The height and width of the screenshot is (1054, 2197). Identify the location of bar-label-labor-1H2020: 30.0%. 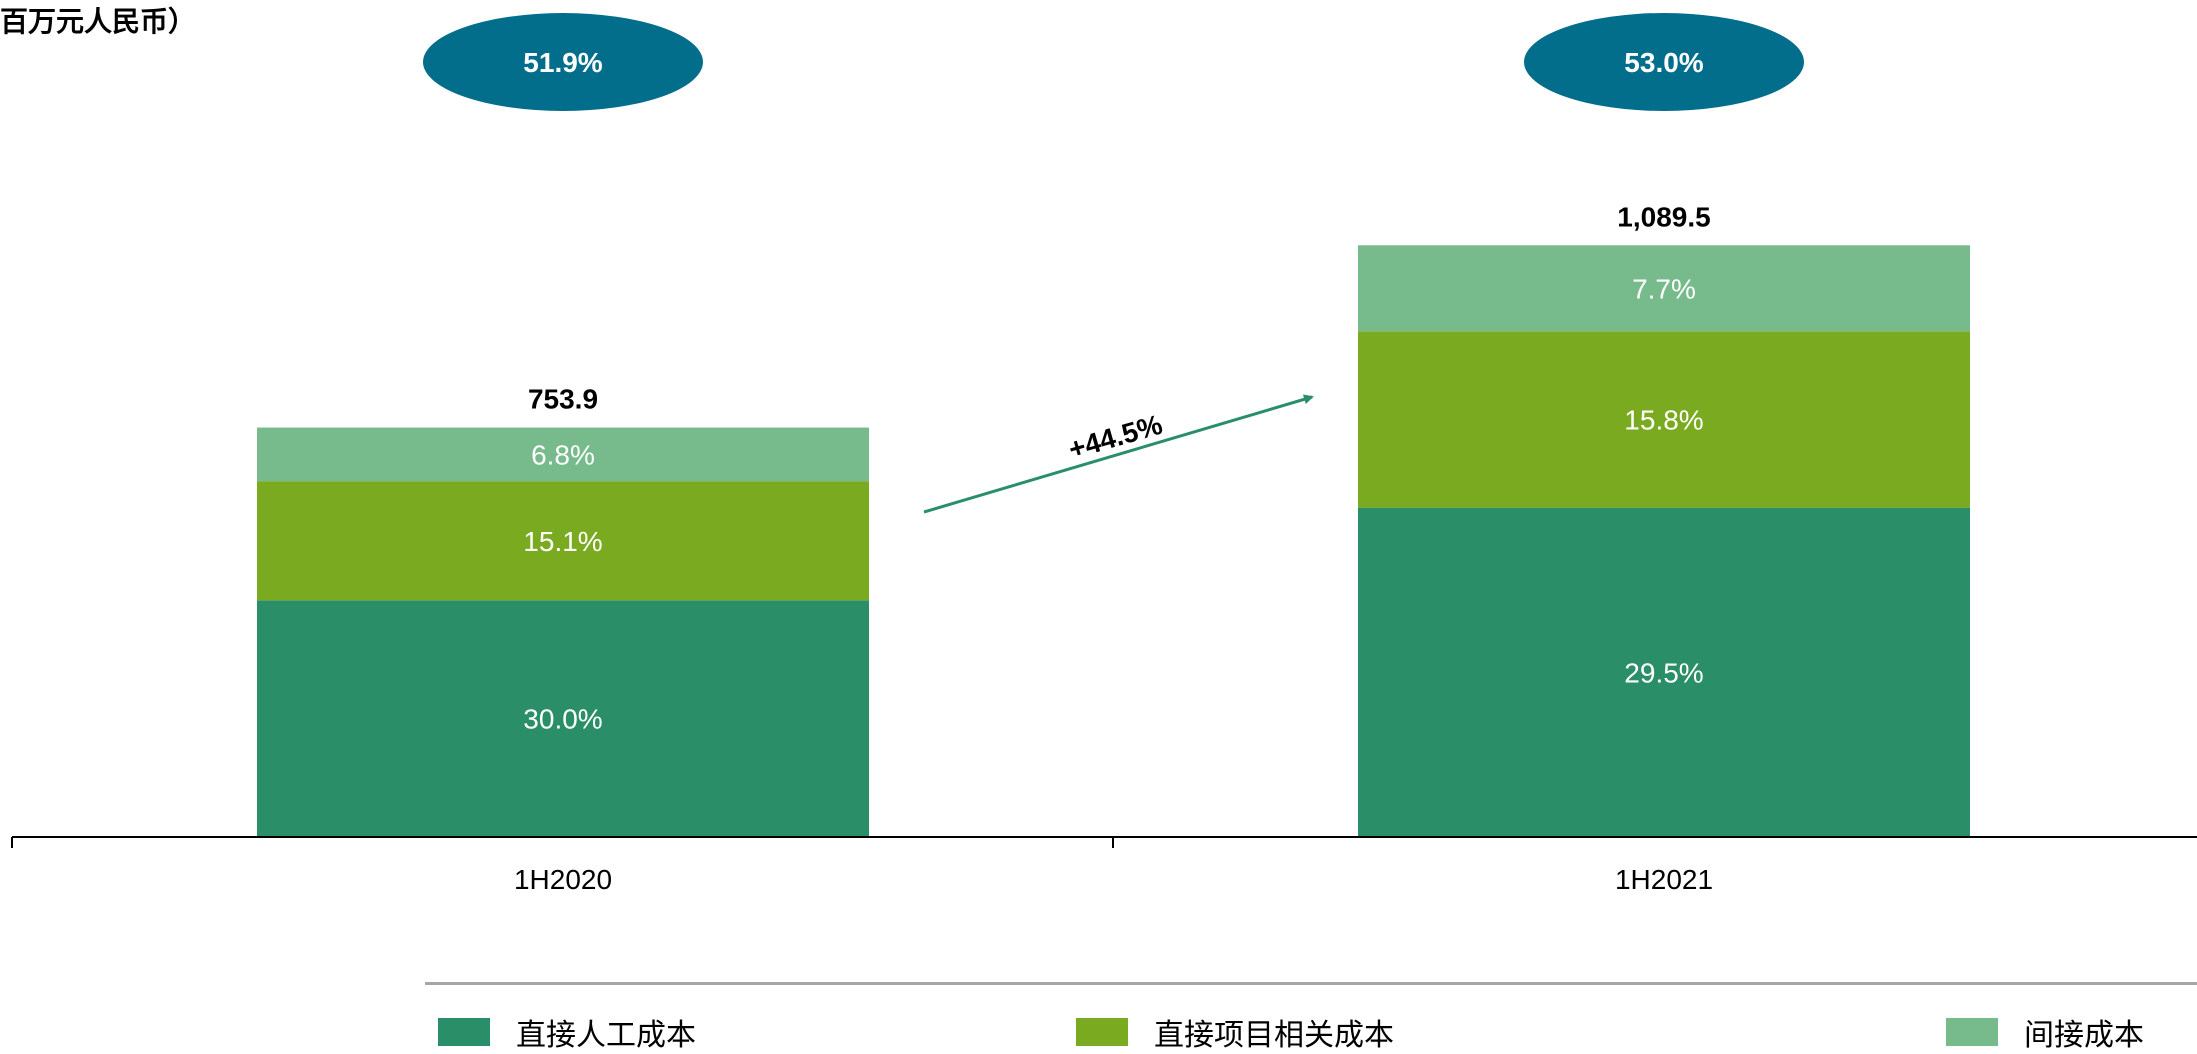
(562, 719).